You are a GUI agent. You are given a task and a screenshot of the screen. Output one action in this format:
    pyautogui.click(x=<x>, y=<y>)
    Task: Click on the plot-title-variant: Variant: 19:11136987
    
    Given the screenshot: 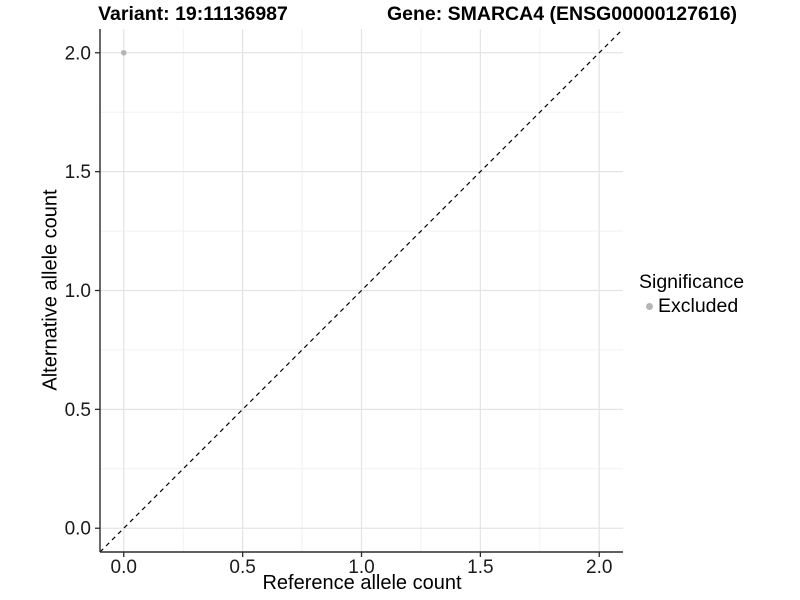 What is the action you would take?
    pyautogui.click(x=193, y=14)
    